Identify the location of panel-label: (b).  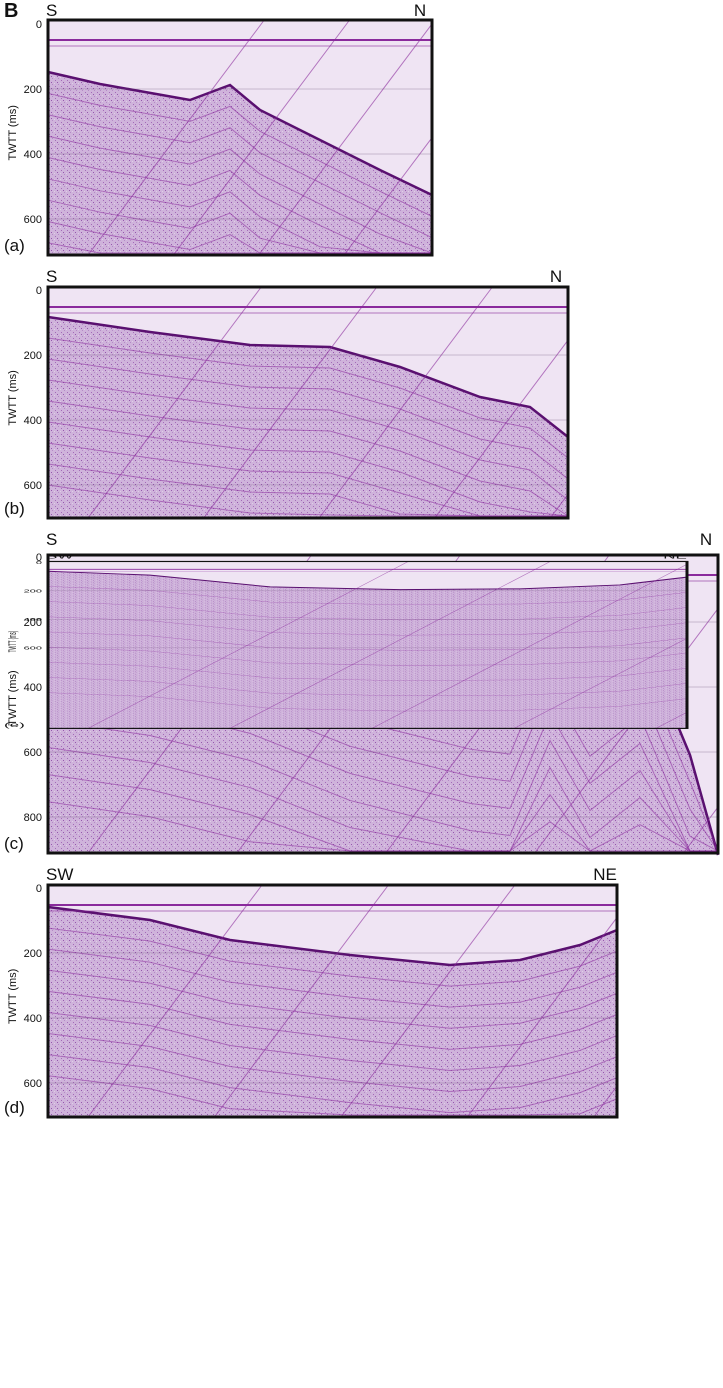
(14, 508).